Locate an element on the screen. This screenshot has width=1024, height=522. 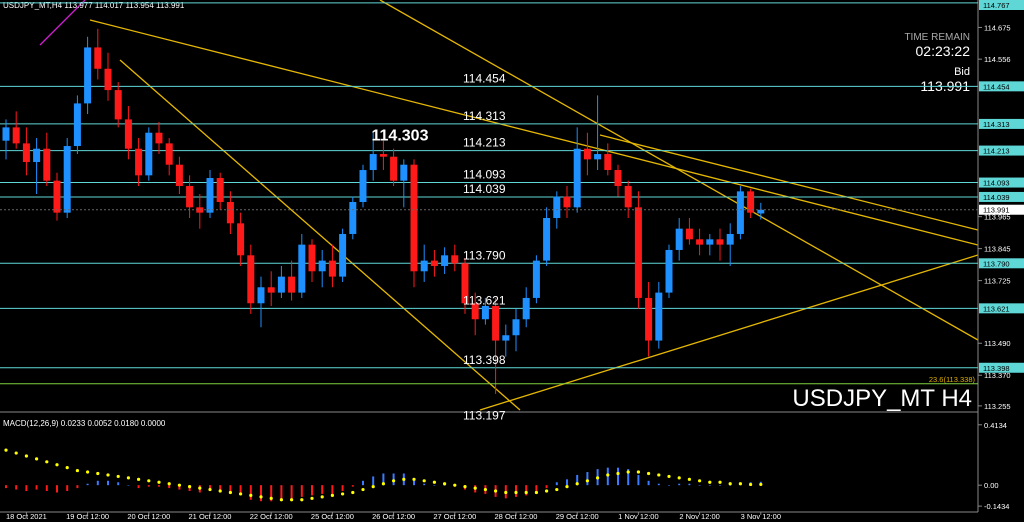
level-label: 114.093 is located at coordinates (484, 175).